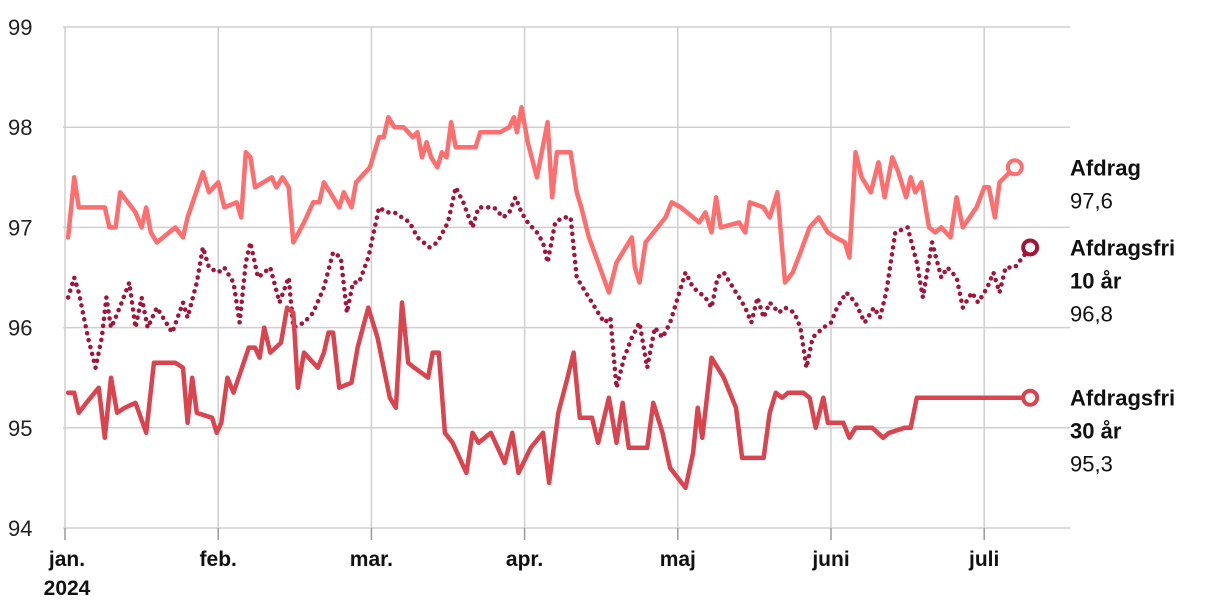  Describe the element at coordinates (1091, 313) in the screenshot. I see `series-label-value: 96,8` at that location.